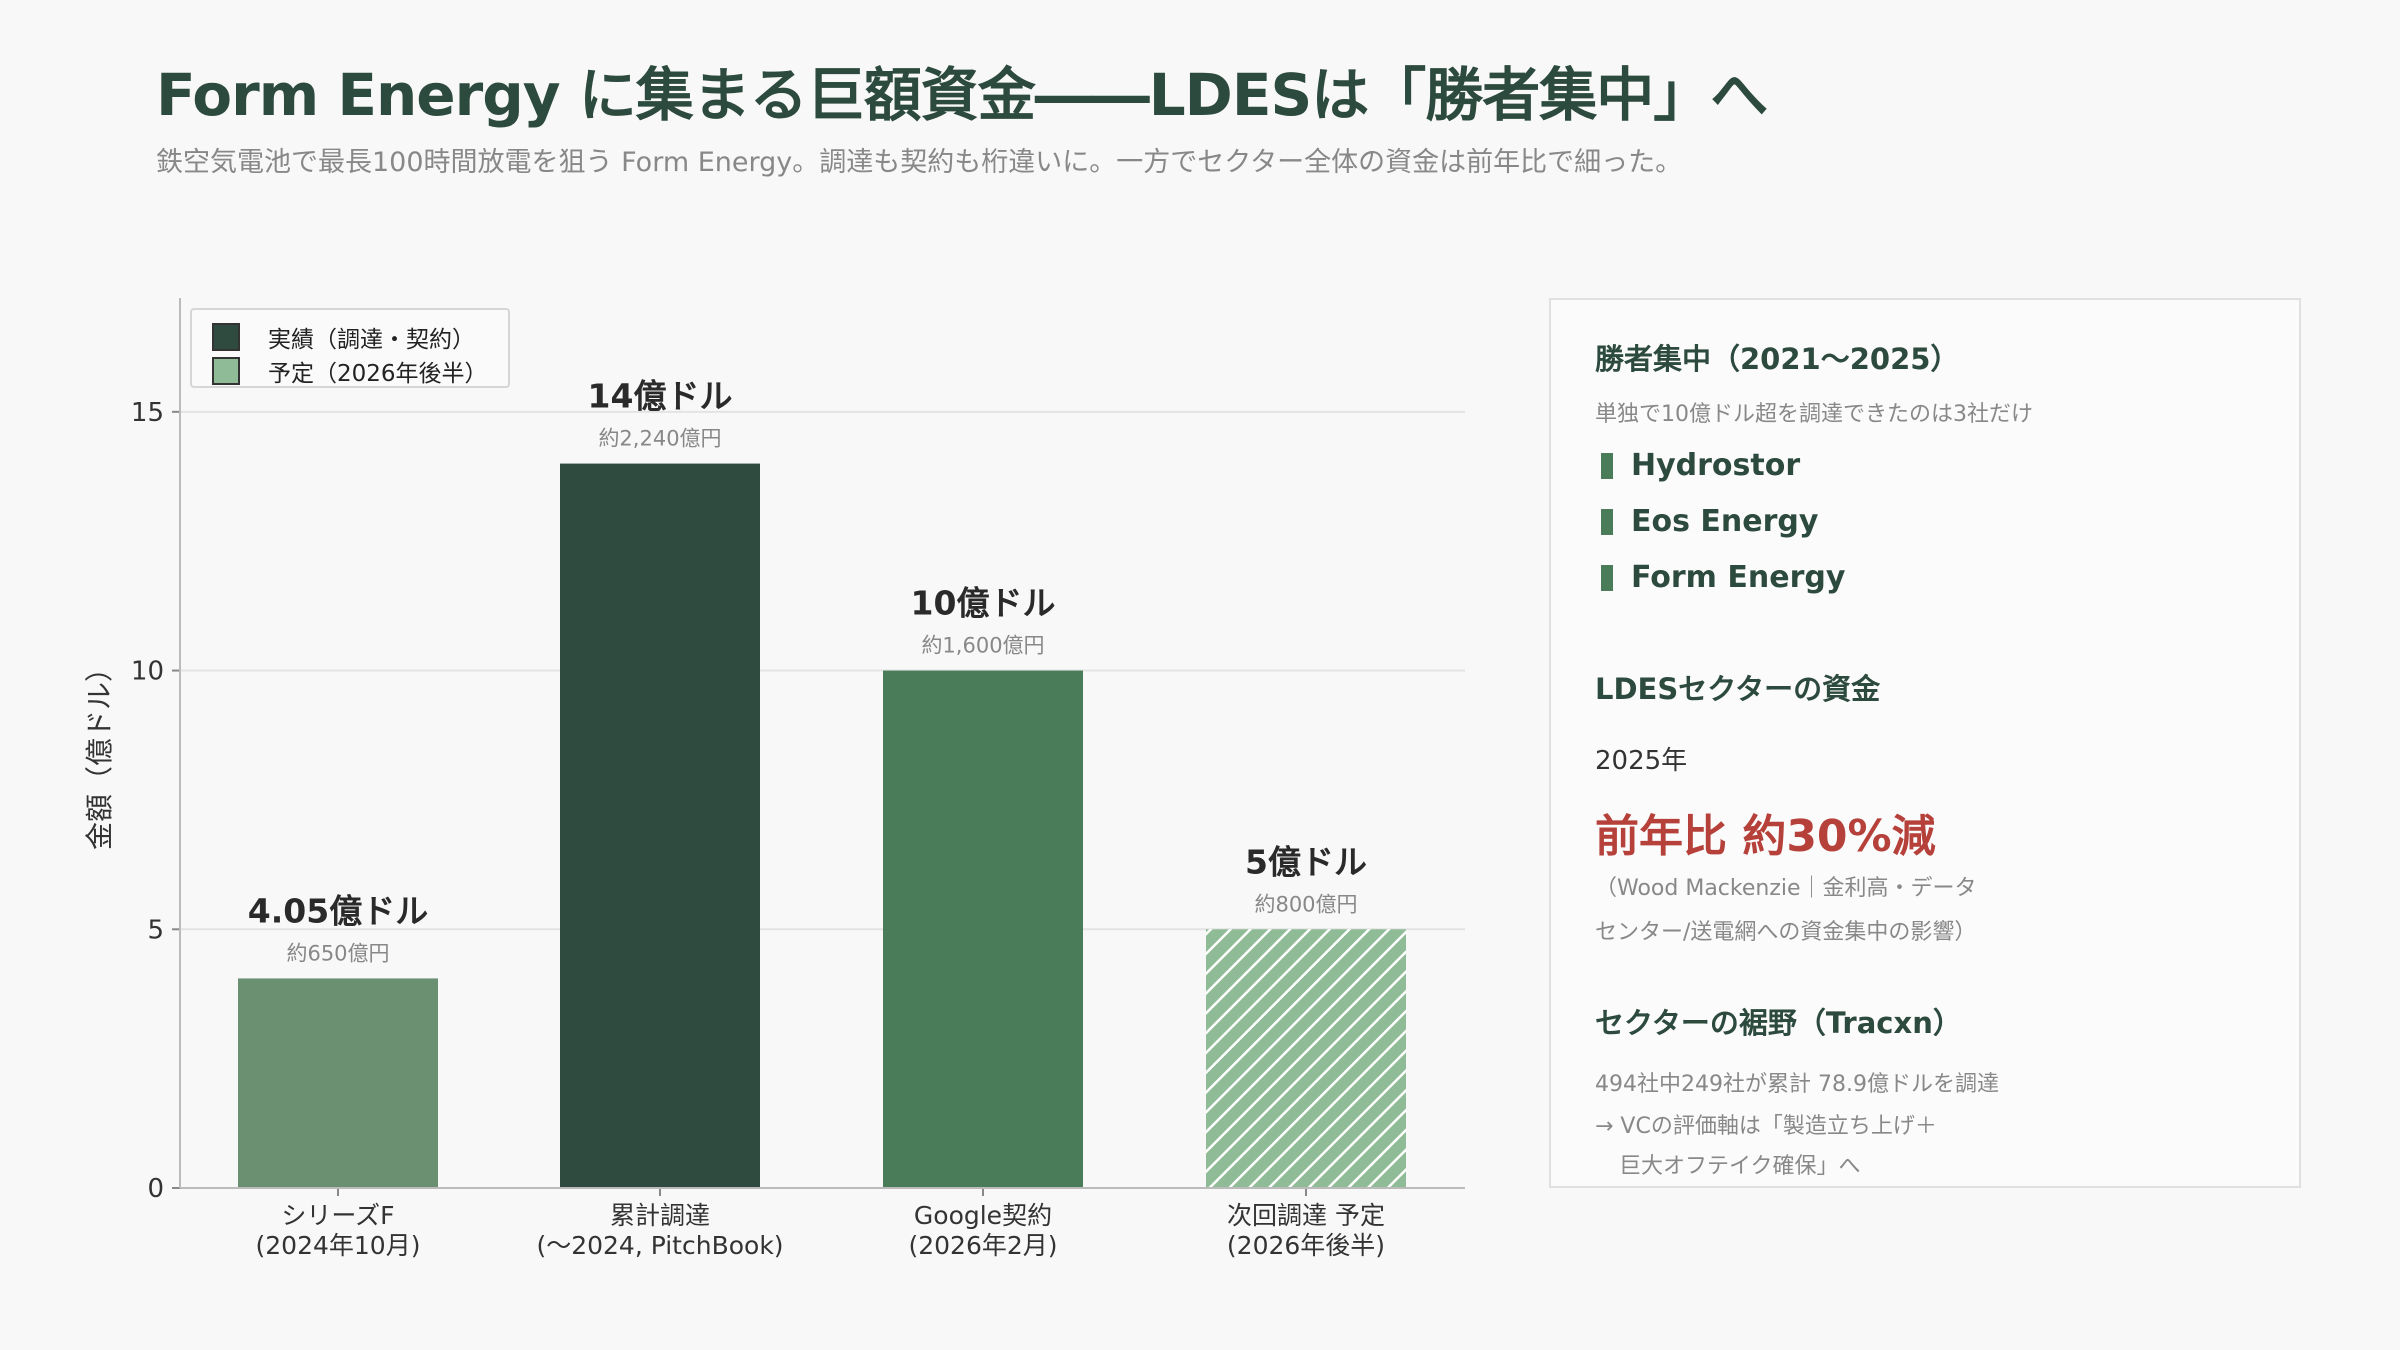  I want to click on bar-value-label: 10億ドル, so click(983, 603).